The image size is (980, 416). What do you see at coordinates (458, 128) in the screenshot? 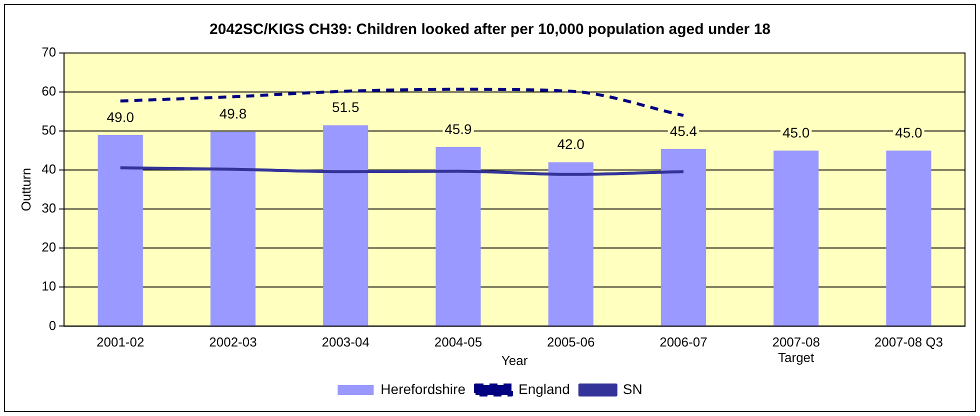
I see `data-label: 45.9` at bounding box center [458, 128].